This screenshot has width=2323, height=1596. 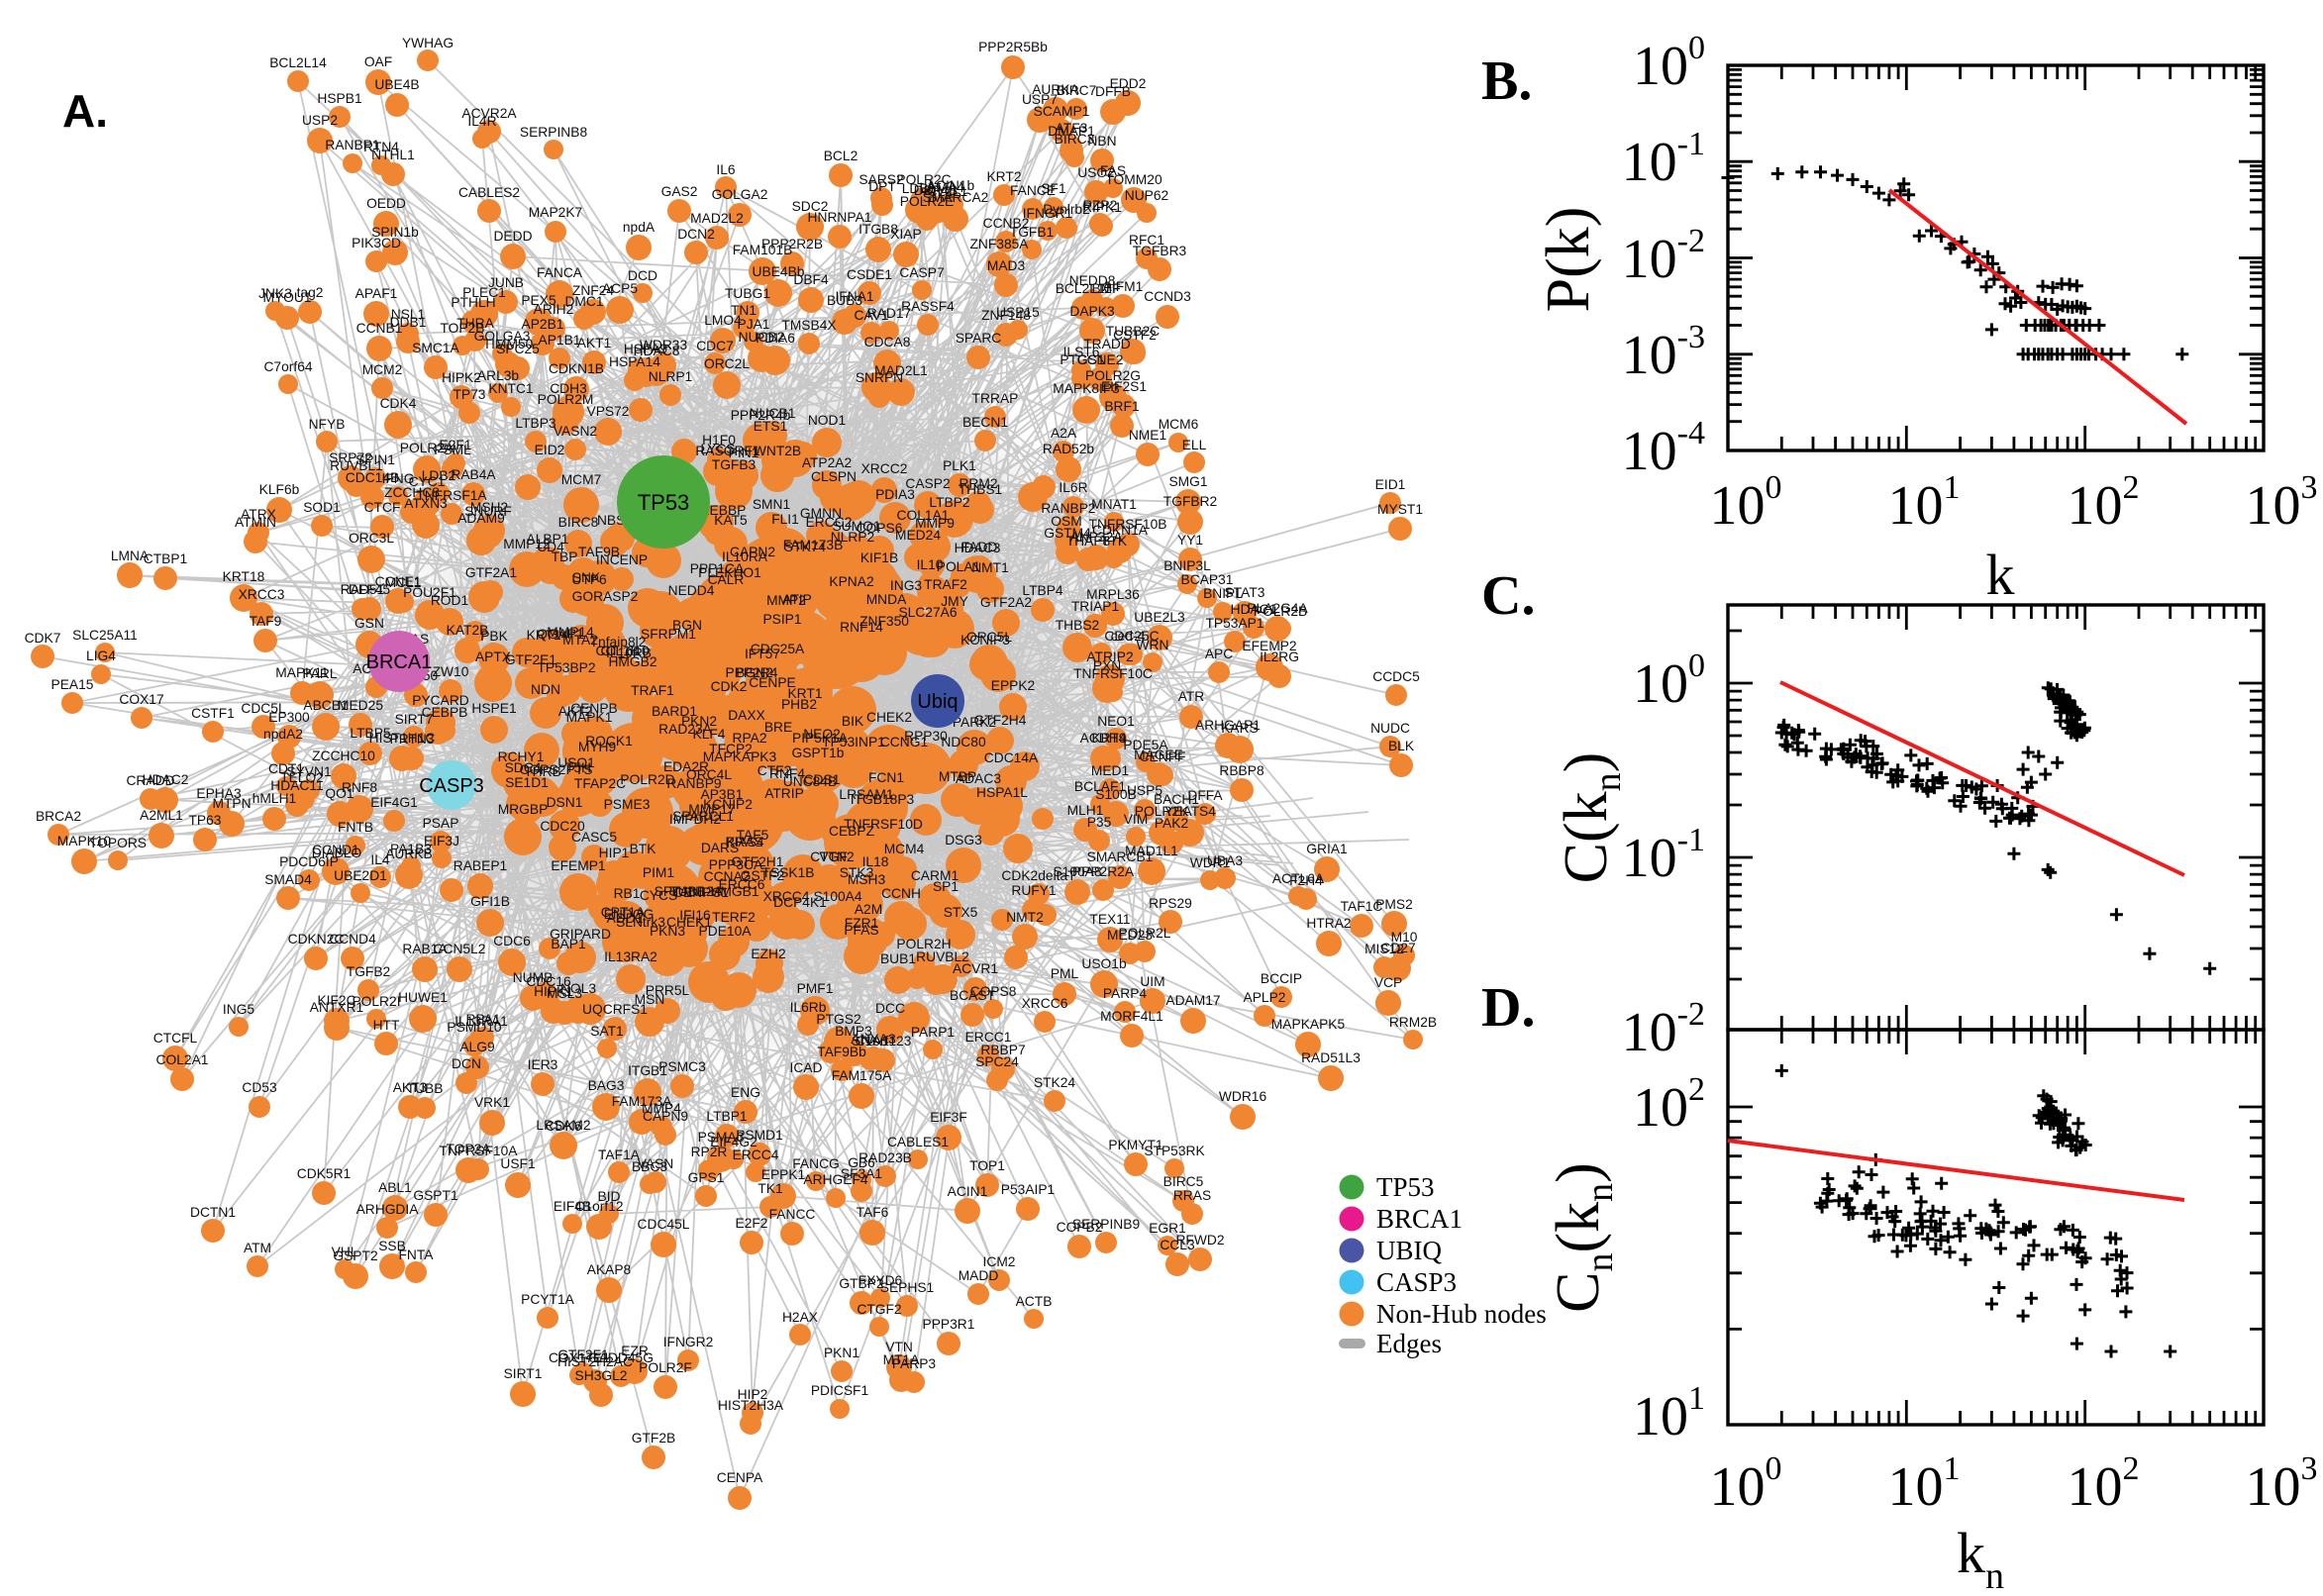 What do you see at coordinates (709, 1152) in the screenshot?
I see `svg-text: RP2R` at bounding box center [709, 1152].